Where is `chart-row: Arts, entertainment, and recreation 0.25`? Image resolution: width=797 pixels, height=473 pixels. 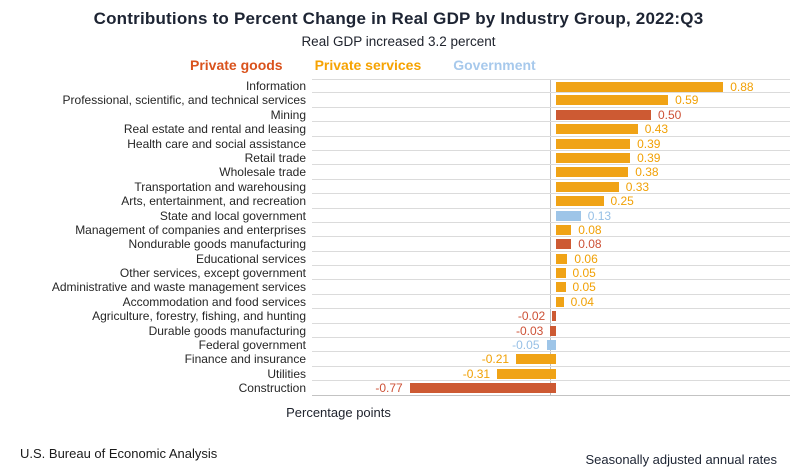
chart-row: Arts, entertainment, and recreation 0.25 is located at coordinates (398, 201).